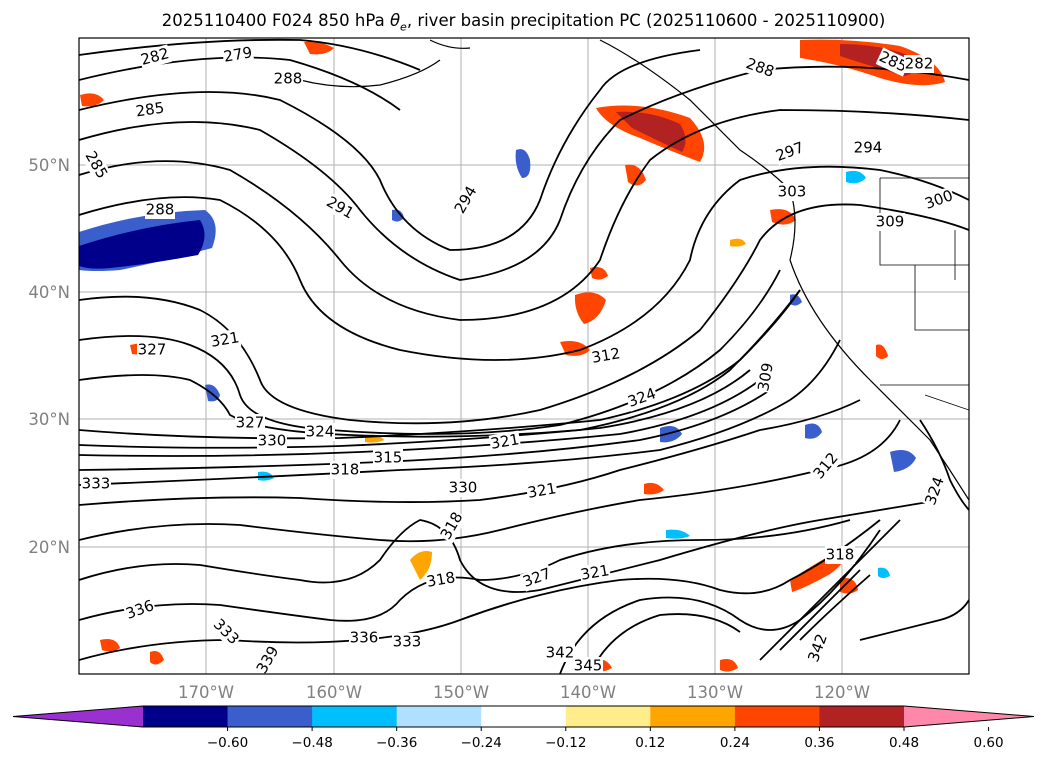 This screenshot has height=767, width=1047. I want to click on contour-label: 330, so click(272, 441).